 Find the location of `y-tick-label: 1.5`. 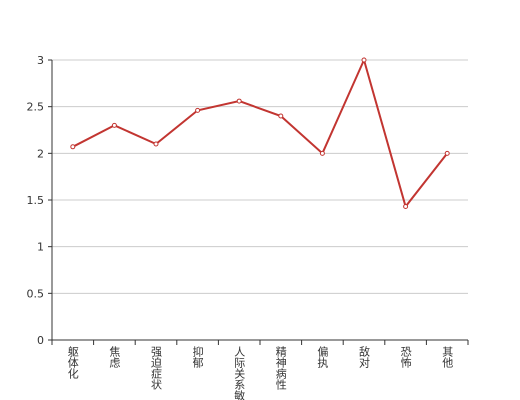

y-tick-label: 1.5 is located at coordinates (36, 200).